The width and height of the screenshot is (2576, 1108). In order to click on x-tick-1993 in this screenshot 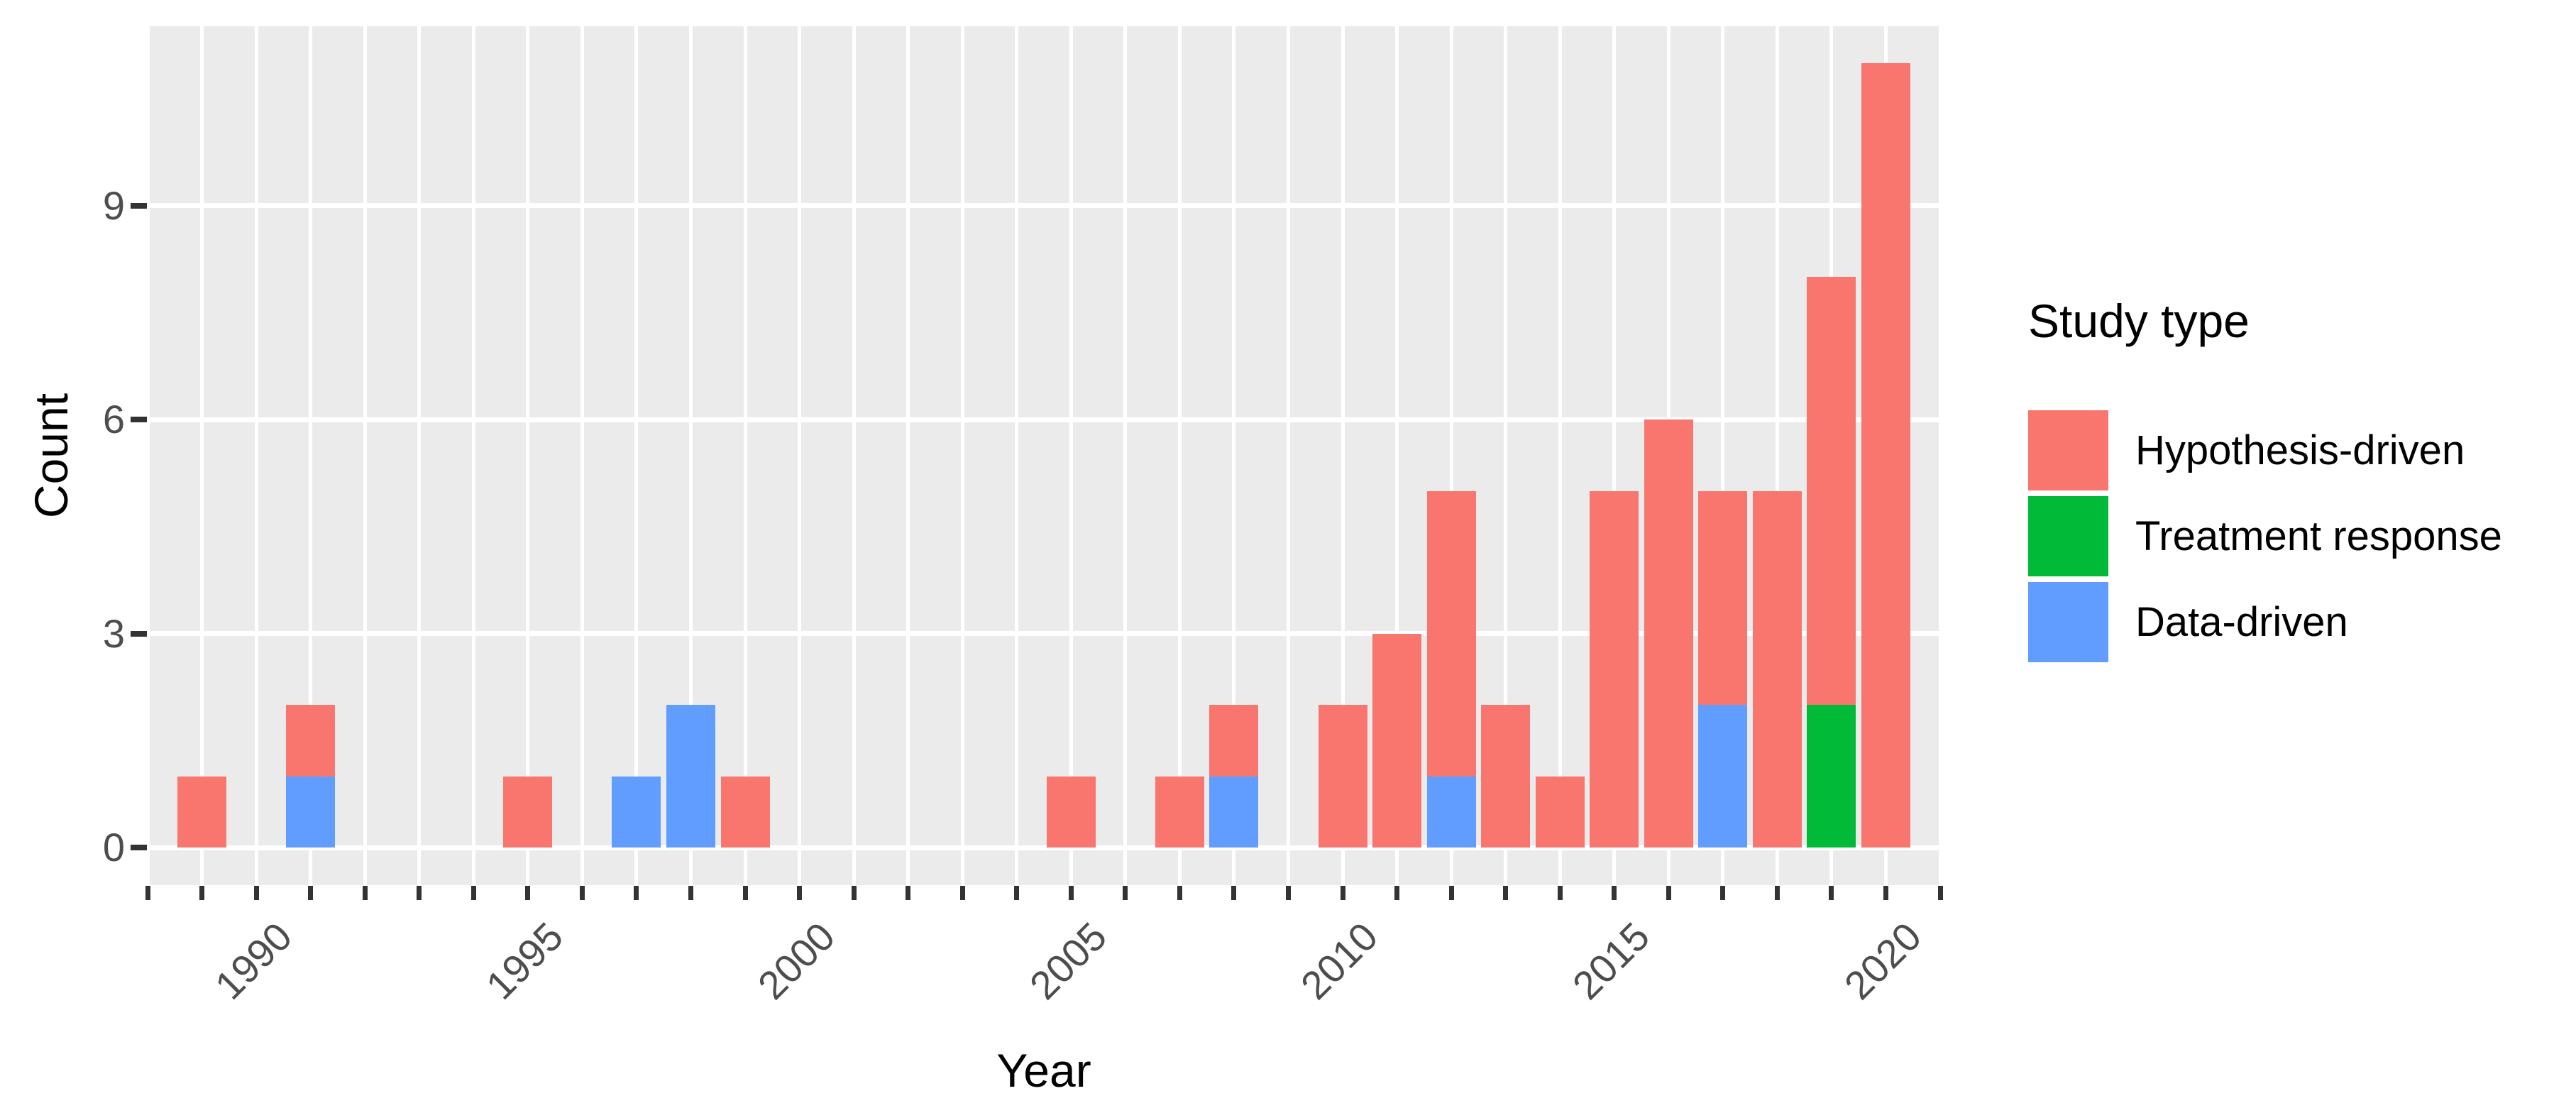, I will do `click(419, 893)`.